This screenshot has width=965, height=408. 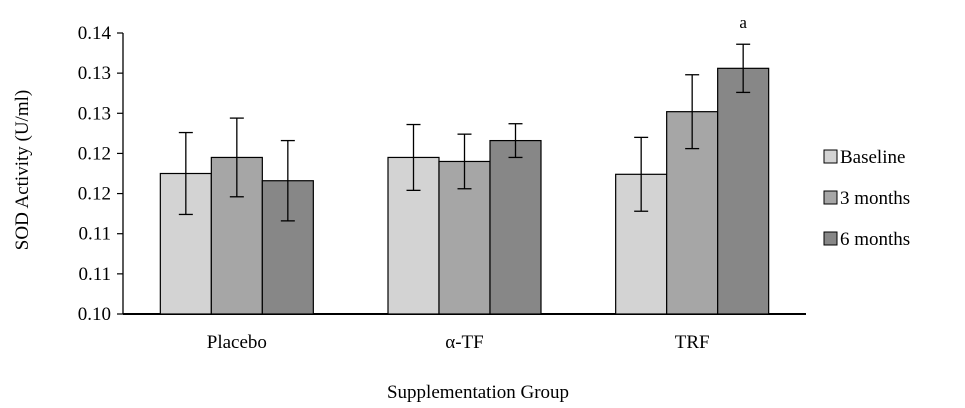 What do you see at coordinates (875, 198) in the screenshot?
I see `legend-label: 3 months` at bounding box center [875, 198].